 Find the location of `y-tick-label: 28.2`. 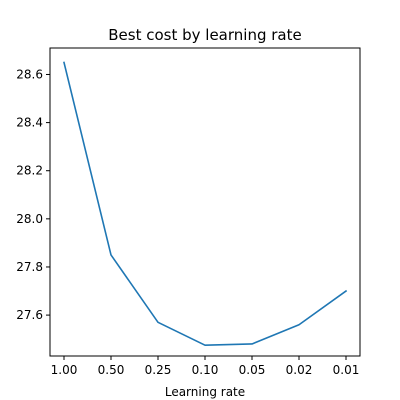

y-tick-label: 28.2 is located at coordinates (29, 171).